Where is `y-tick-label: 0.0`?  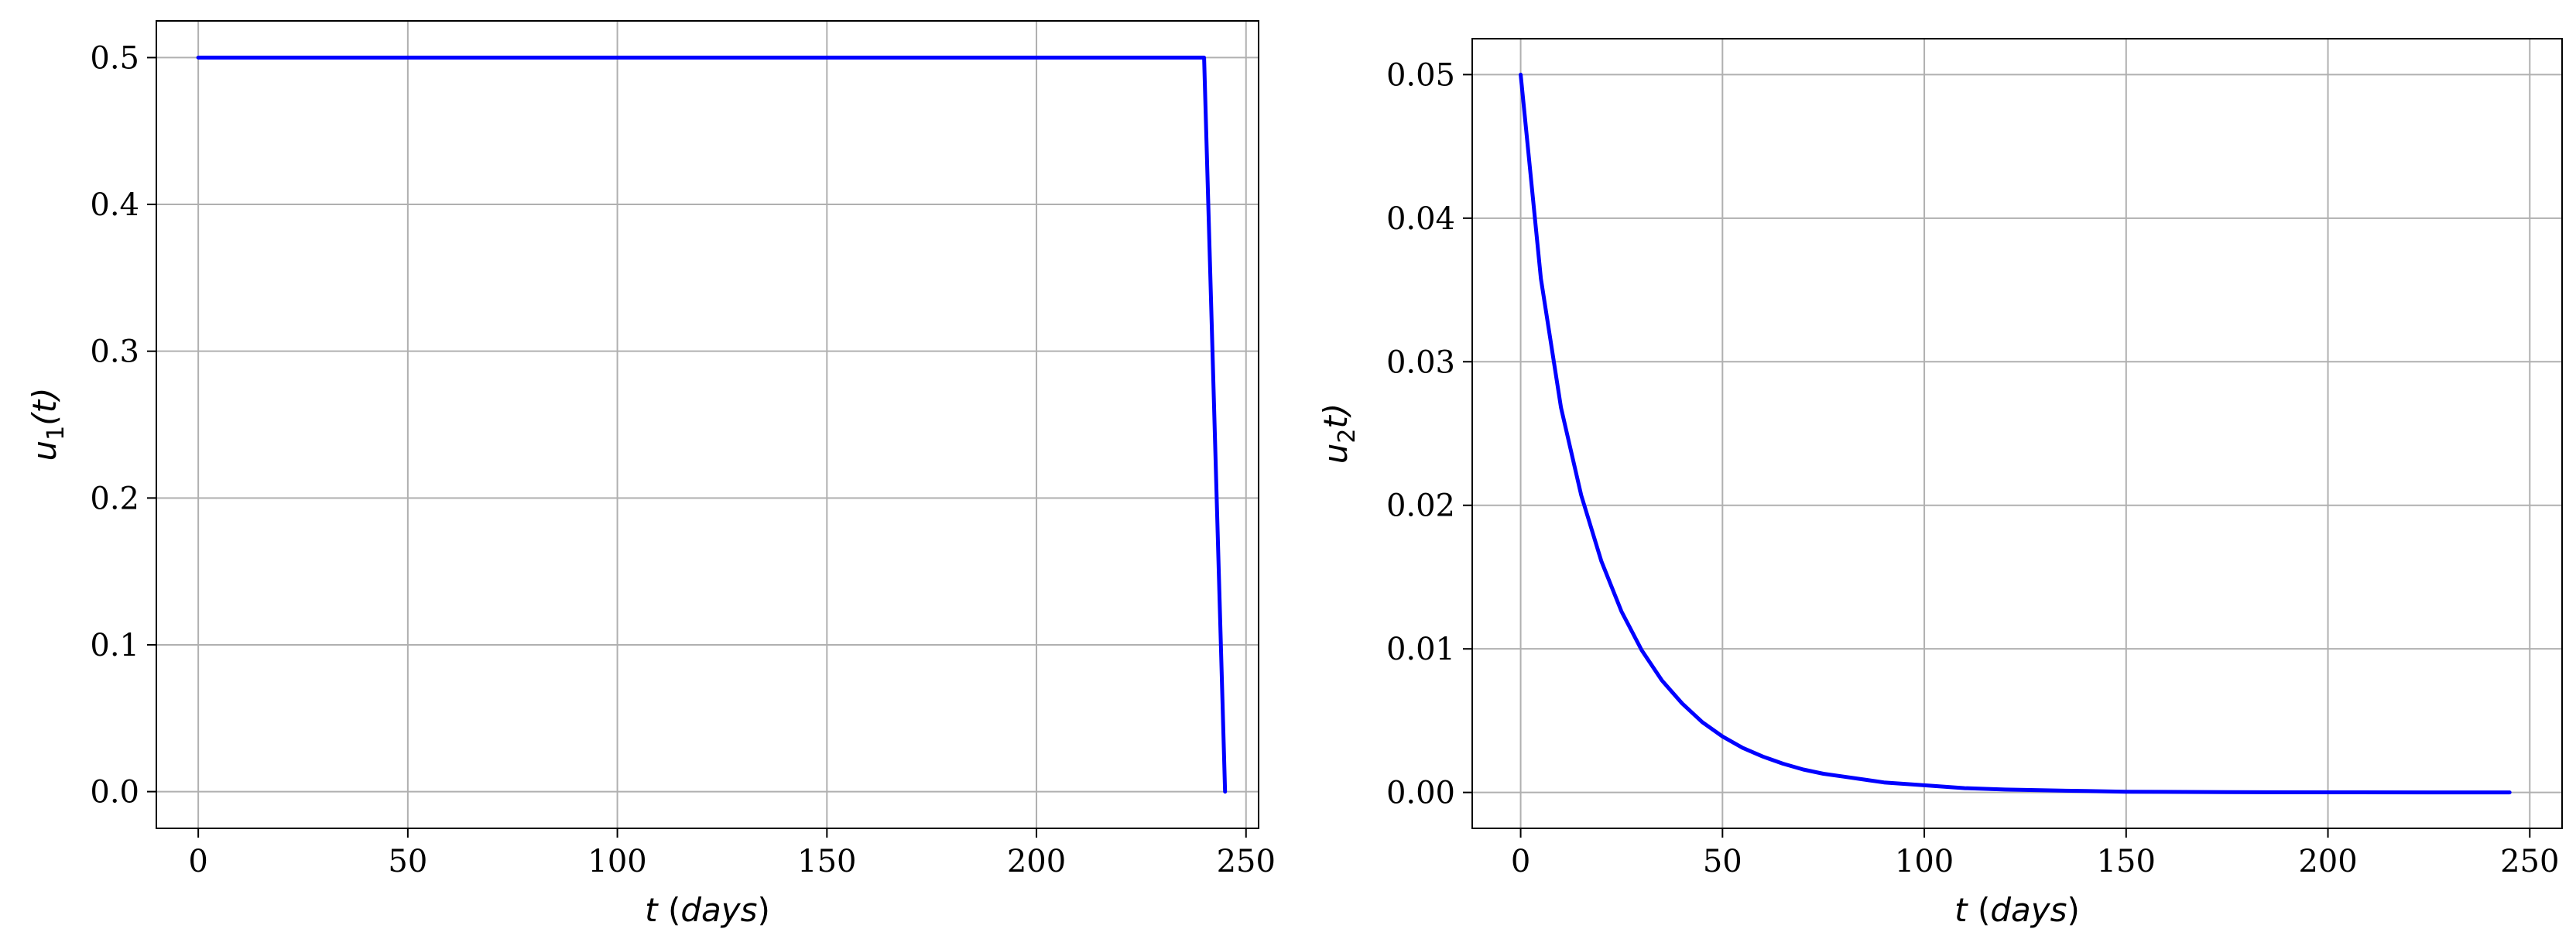 y-tick-label: 0.0 is located at coordinates (115, 793).